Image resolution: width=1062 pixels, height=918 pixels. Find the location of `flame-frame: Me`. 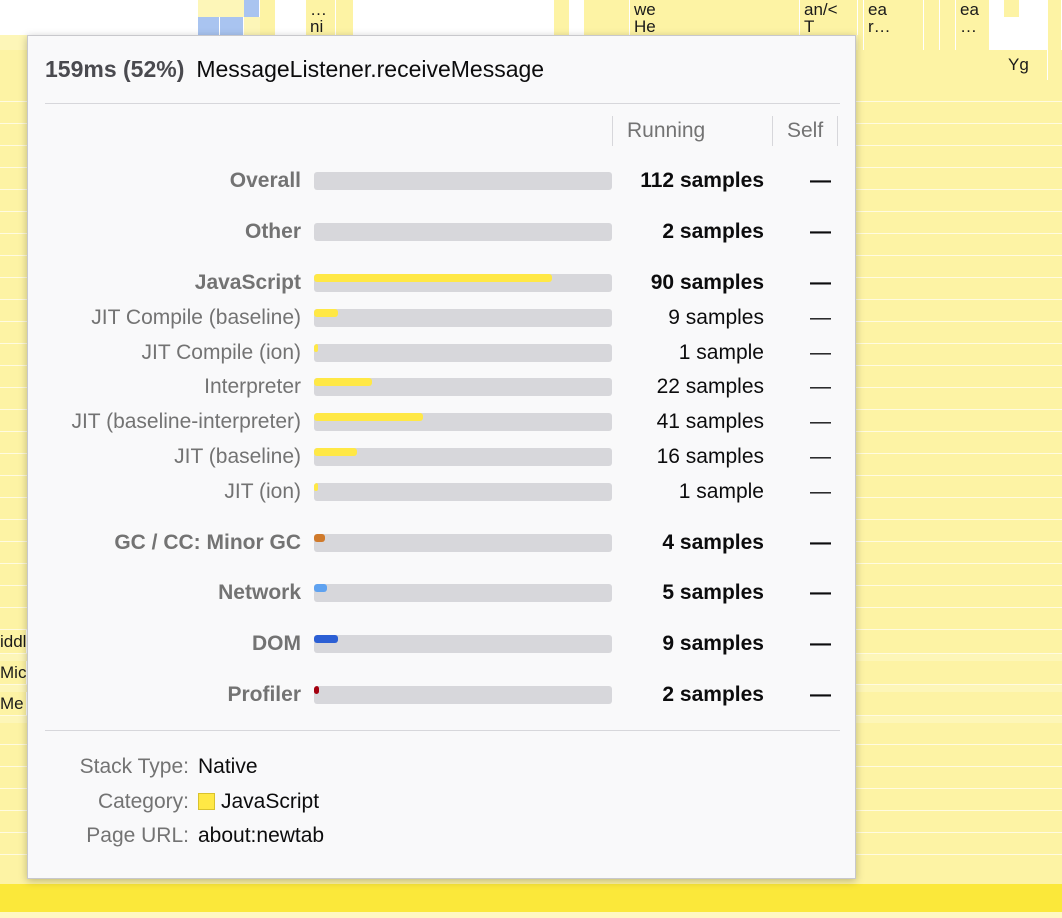

flame-frame: Me is located at coordinates (13, 703).